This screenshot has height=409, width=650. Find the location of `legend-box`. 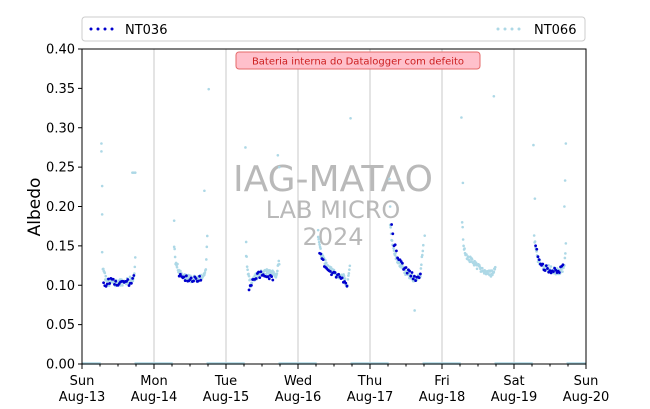

legend-box is located at coordinates (333, 29).